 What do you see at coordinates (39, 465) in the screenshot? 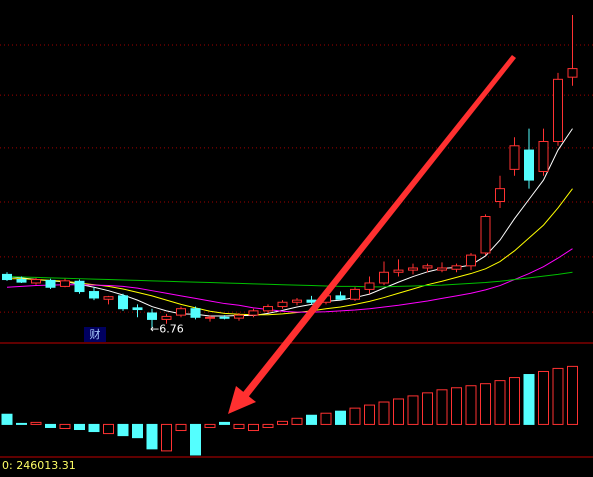
I see `footer-text: 0: 246013.31` at bounding box center [39, 465].